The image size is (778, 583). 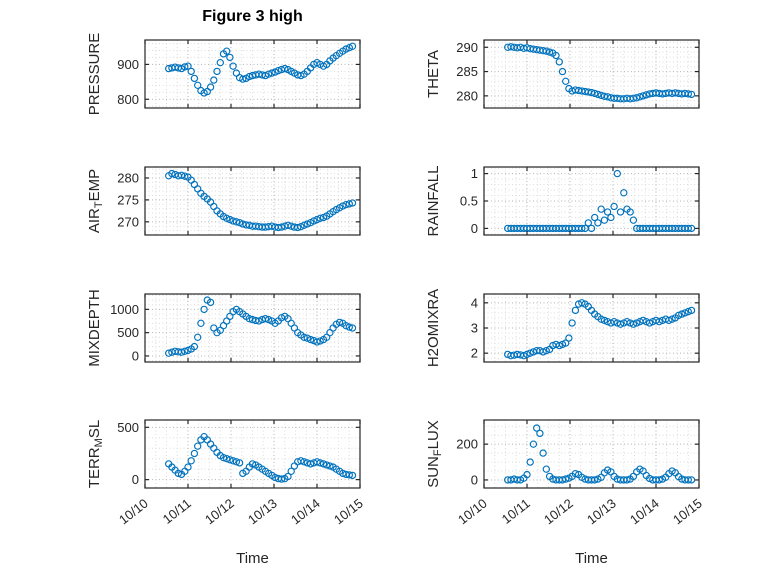 What do you see at coordinates (591, 558) in the screenshot?
I see `xlabel-time-right: Time` at bounding box center [591, 558].